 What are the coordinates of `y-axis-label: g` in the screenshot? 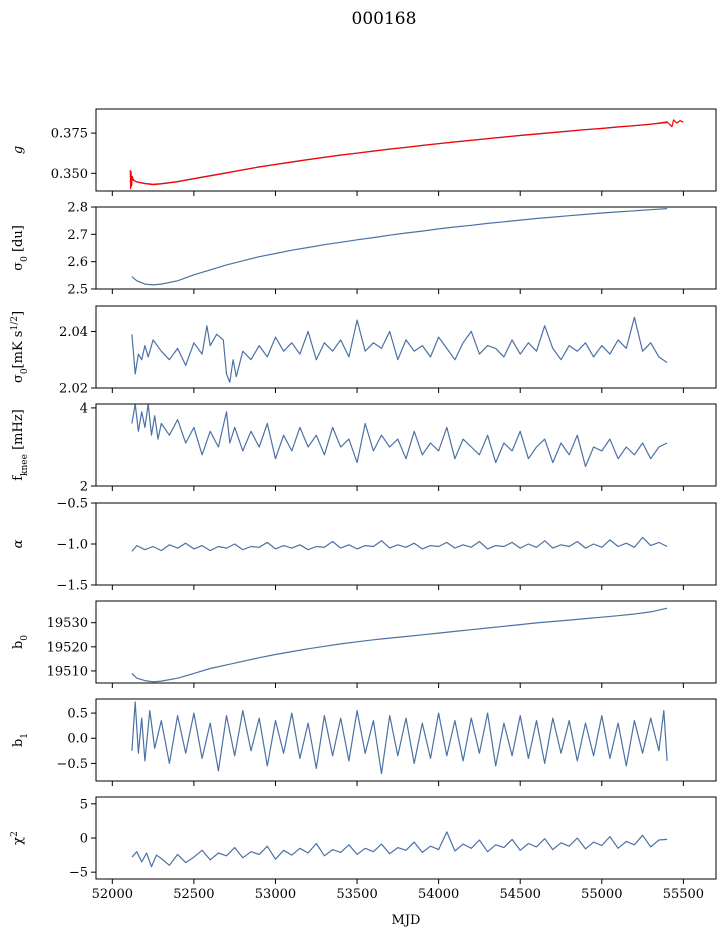 It's located at (18, 150).